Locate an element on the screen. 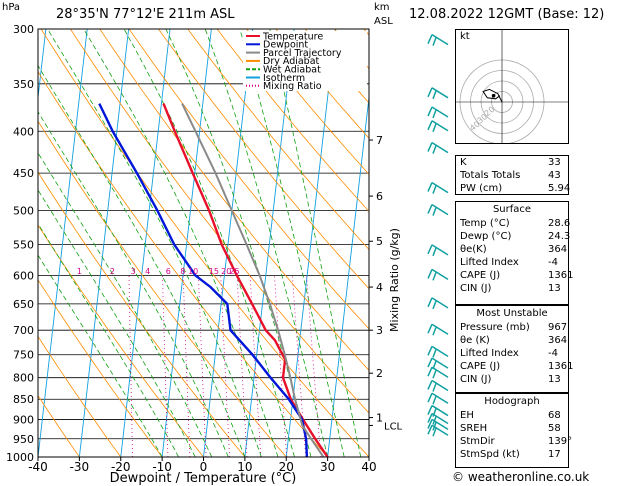 This screenshot has height=486, width=629. legend-label: Wet Adiabat is located at coordinates (292, 70).